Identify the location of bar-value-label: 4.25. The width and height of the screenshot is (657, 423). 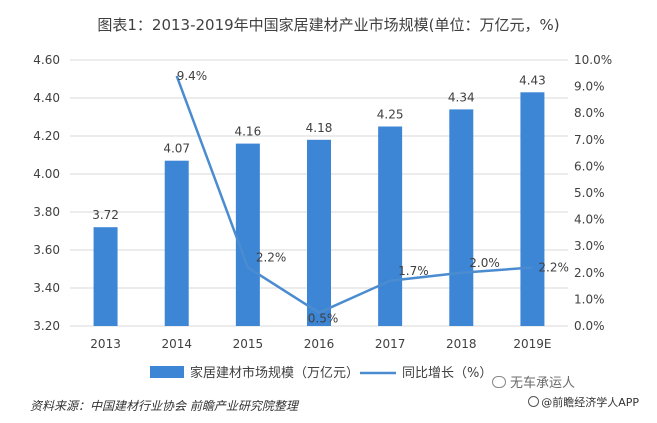
(390, 115).